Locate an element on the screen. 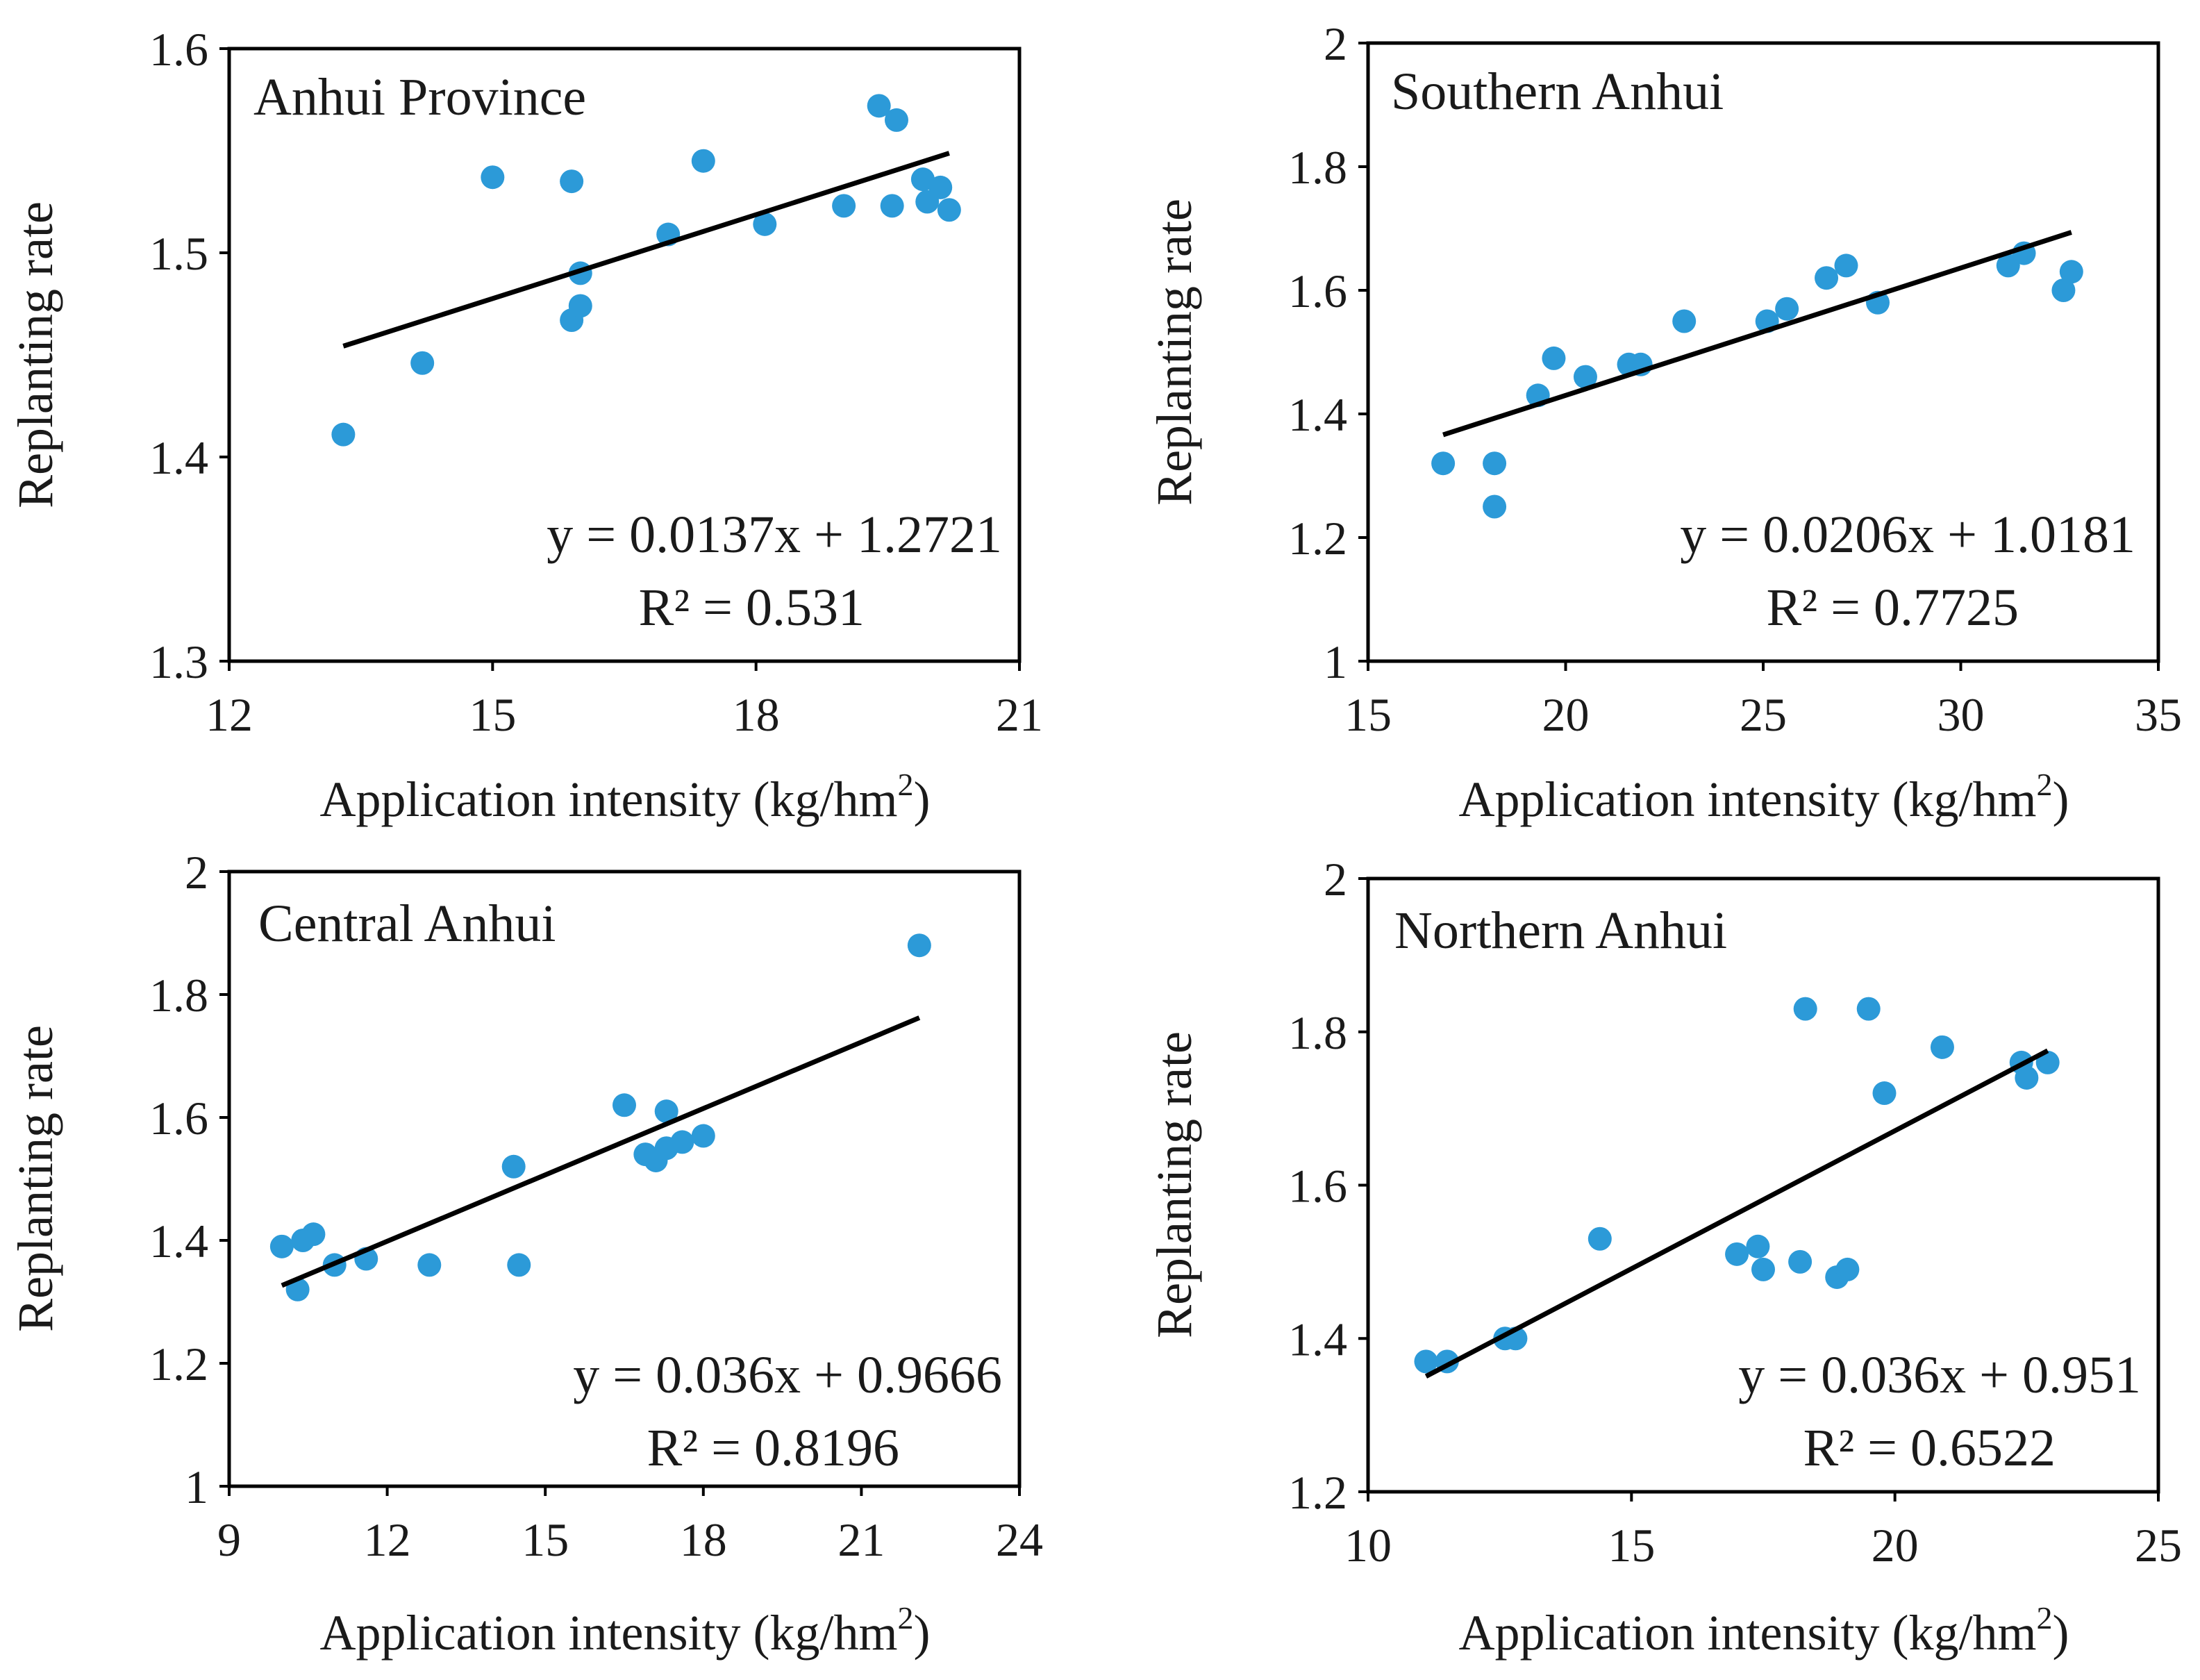 The image size is (2200, 1680). y-tick-label: 1.3 is located at coordinates (178, 661).